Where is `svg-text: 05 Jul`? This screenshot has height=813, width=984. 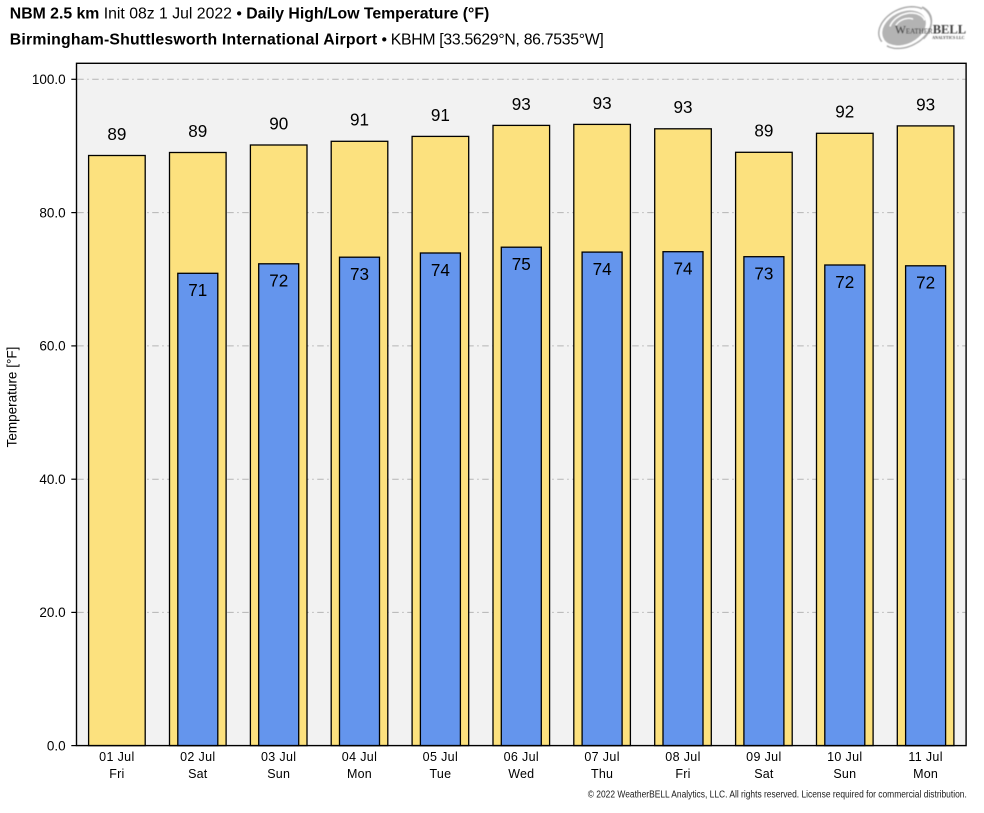
svg-text: 05 Jul is located at coordinates (440, 757).